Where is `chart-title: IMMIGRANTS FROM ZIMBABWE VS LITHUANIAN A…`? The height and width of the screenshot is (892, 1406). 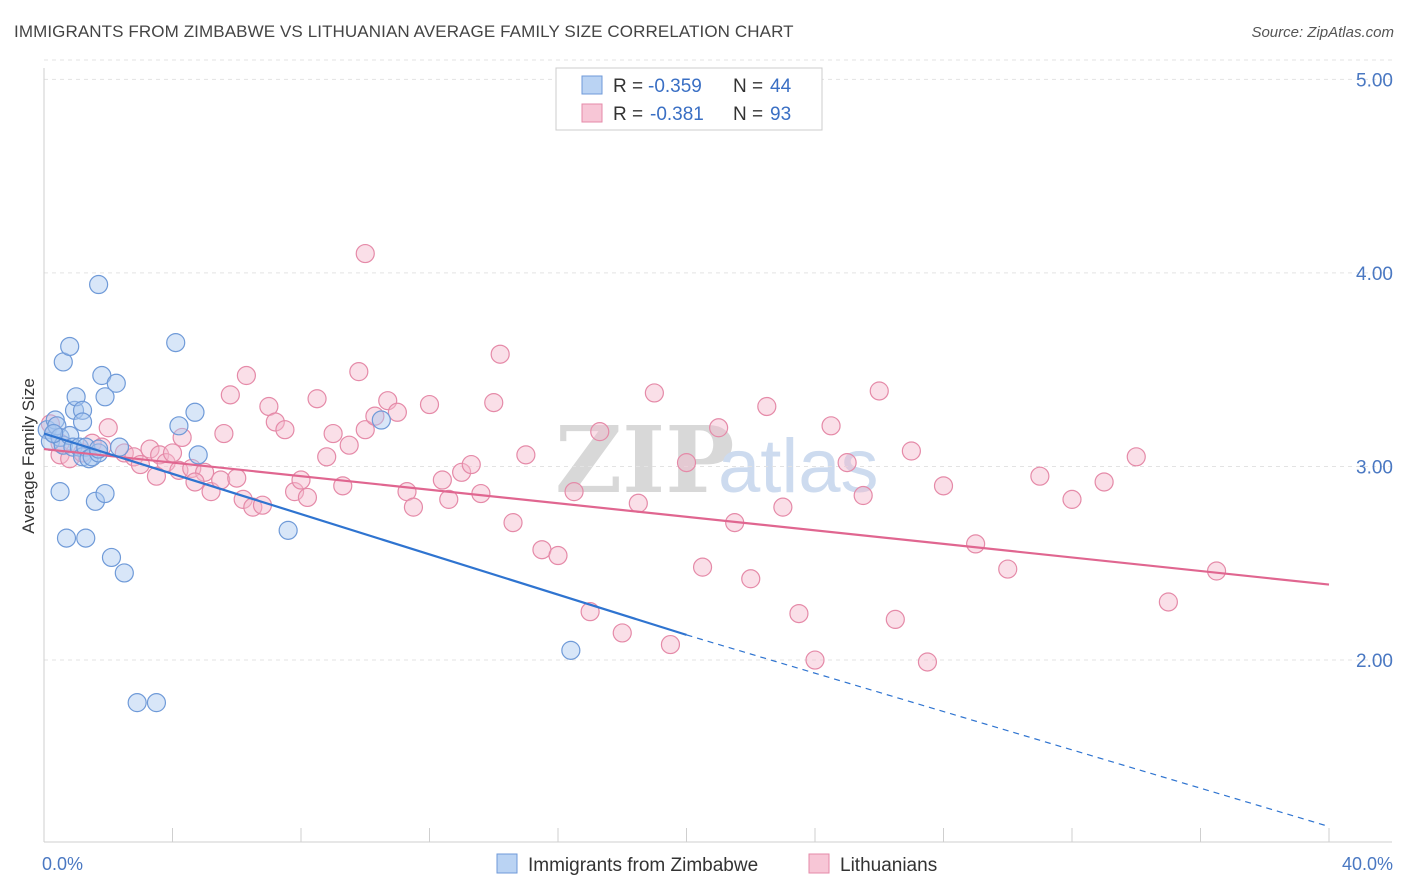 chart-title: IMMIGRANTS FROM ZIMBABWE VS LITHUANIAN A… is located at coordinates (404, 31).